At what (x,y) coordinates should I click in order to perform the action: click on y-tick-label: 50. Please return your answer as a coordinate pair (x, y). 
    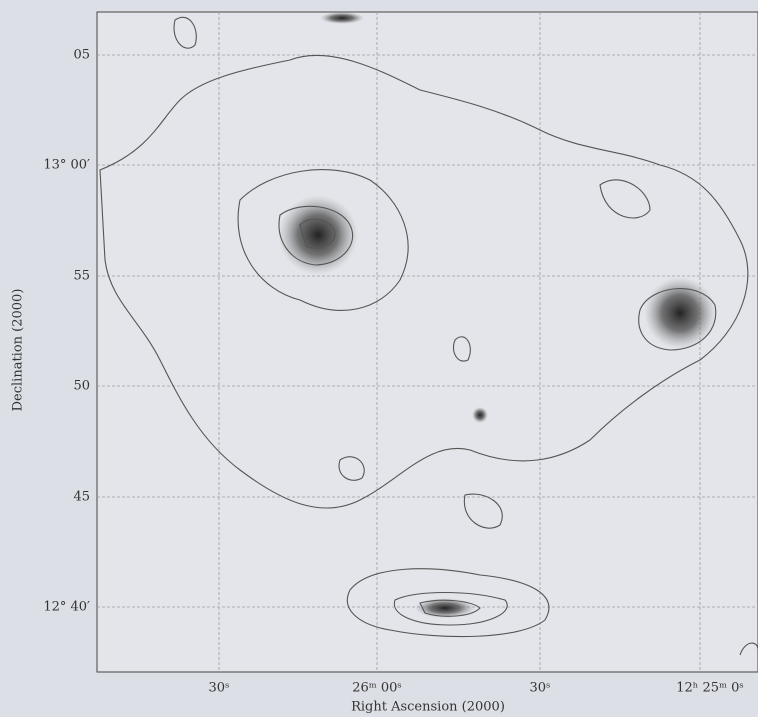
    Looking at the image, I should click on (81, 386).